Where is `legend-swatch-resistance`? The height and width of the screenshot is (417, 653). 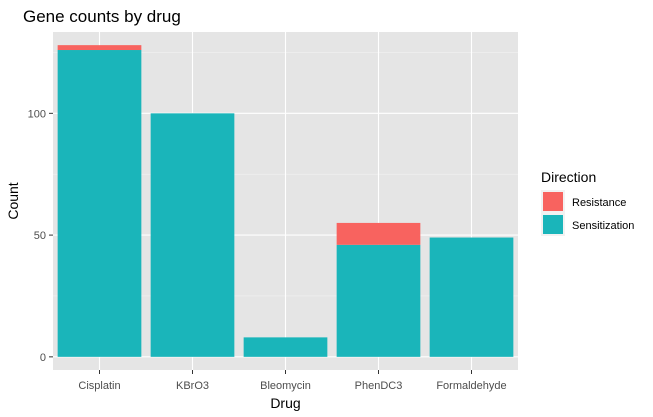 legend-swatch-resistance is located at coordinates (553, 201).